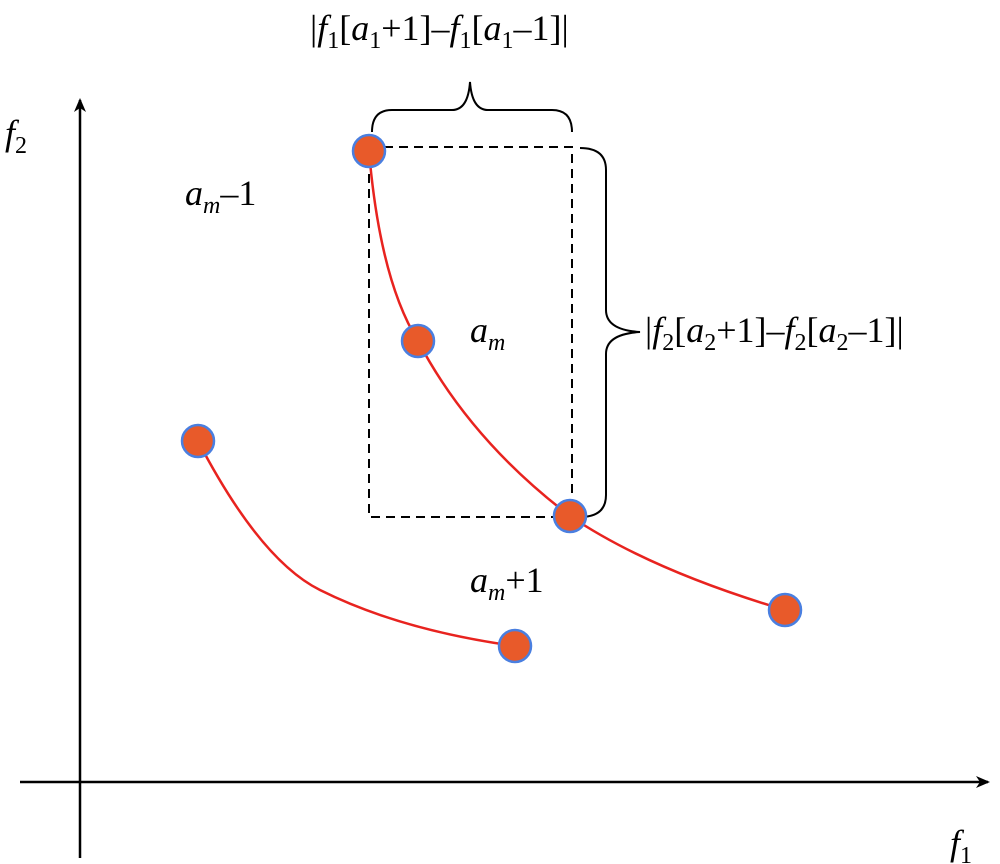  Describe the element at coordinates (524, 580) in the screenshot. I see `text-run: +1` at that location.